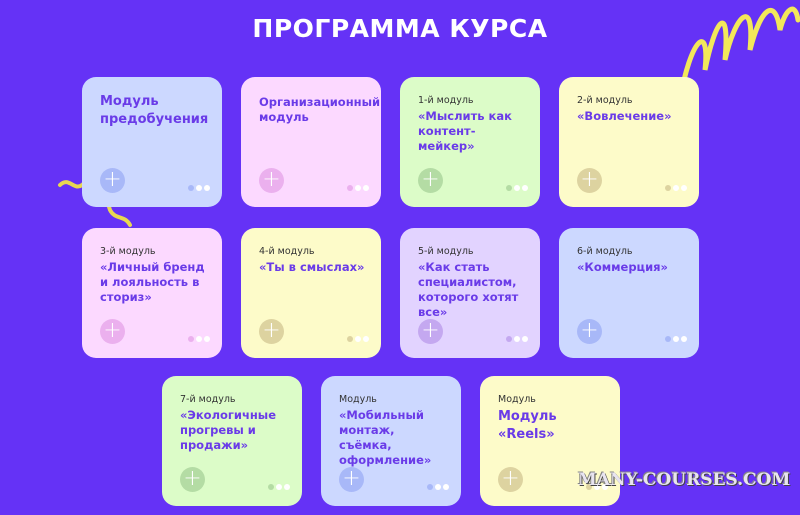 This screenshot has width=800, height=515. What do you see at coordinates (228, 430) in the screenshot?
I see `module-name: «Экологичные прогревы и продажи»` at bounding box center [228, 430].